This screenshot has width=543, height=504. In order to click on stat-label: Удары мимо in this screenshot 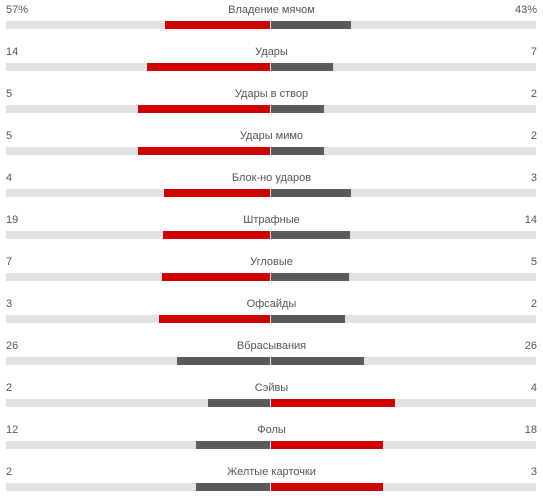, I will do `click(271, 136)`.